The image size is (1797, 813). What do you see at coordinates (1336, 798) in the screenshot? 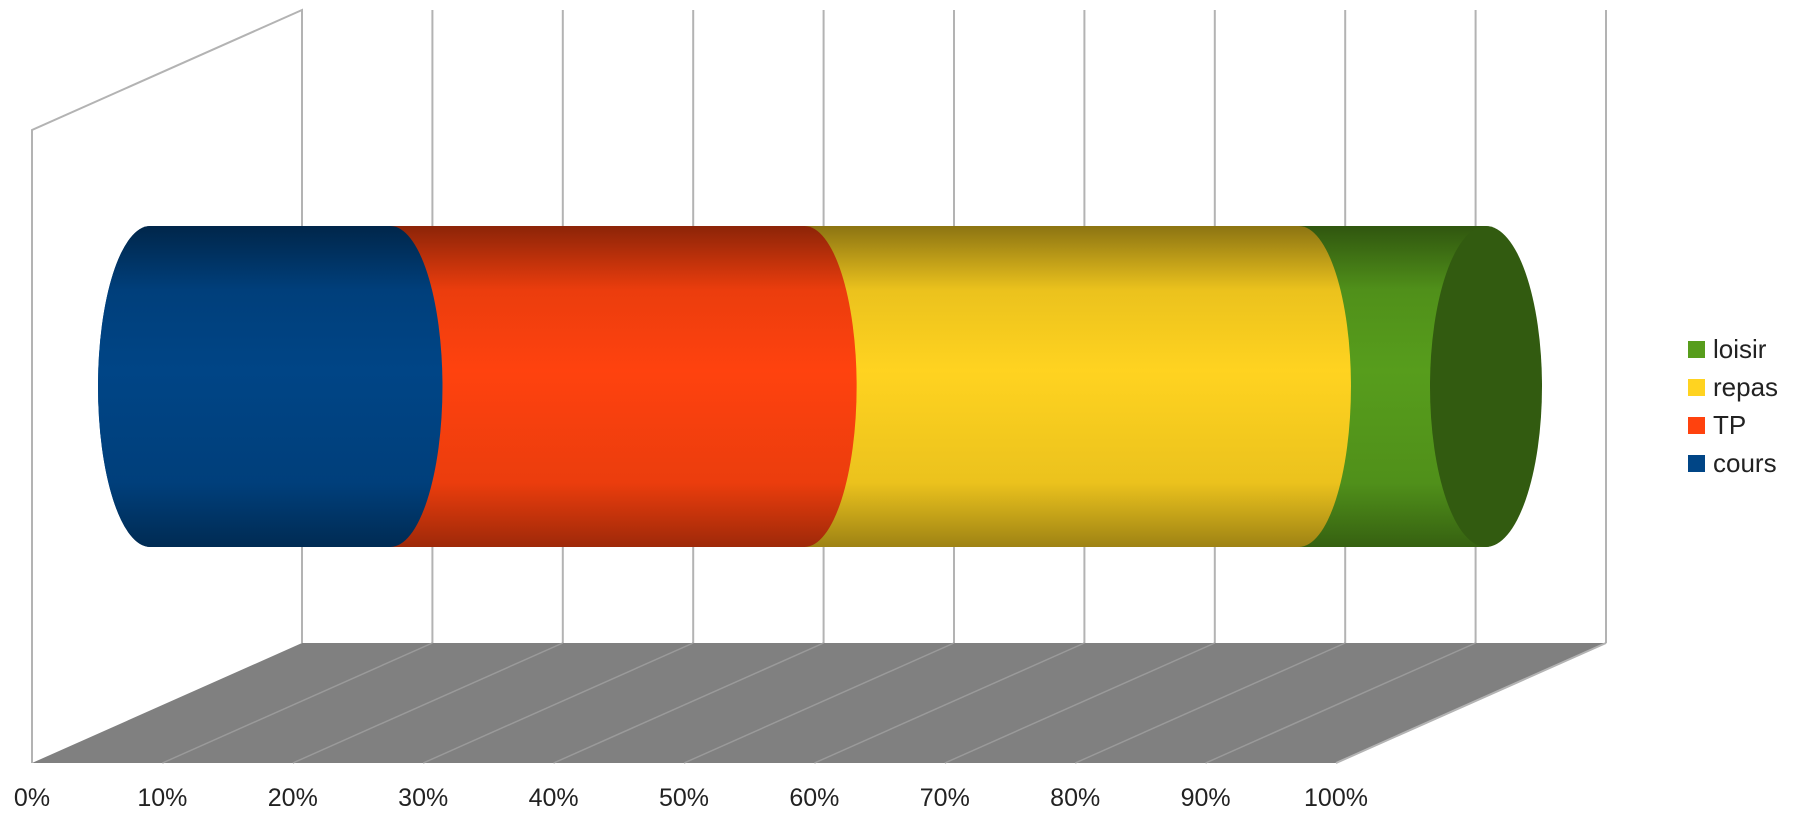
I see `x-tick-label: 100%` at bounding box center [1336, 798].